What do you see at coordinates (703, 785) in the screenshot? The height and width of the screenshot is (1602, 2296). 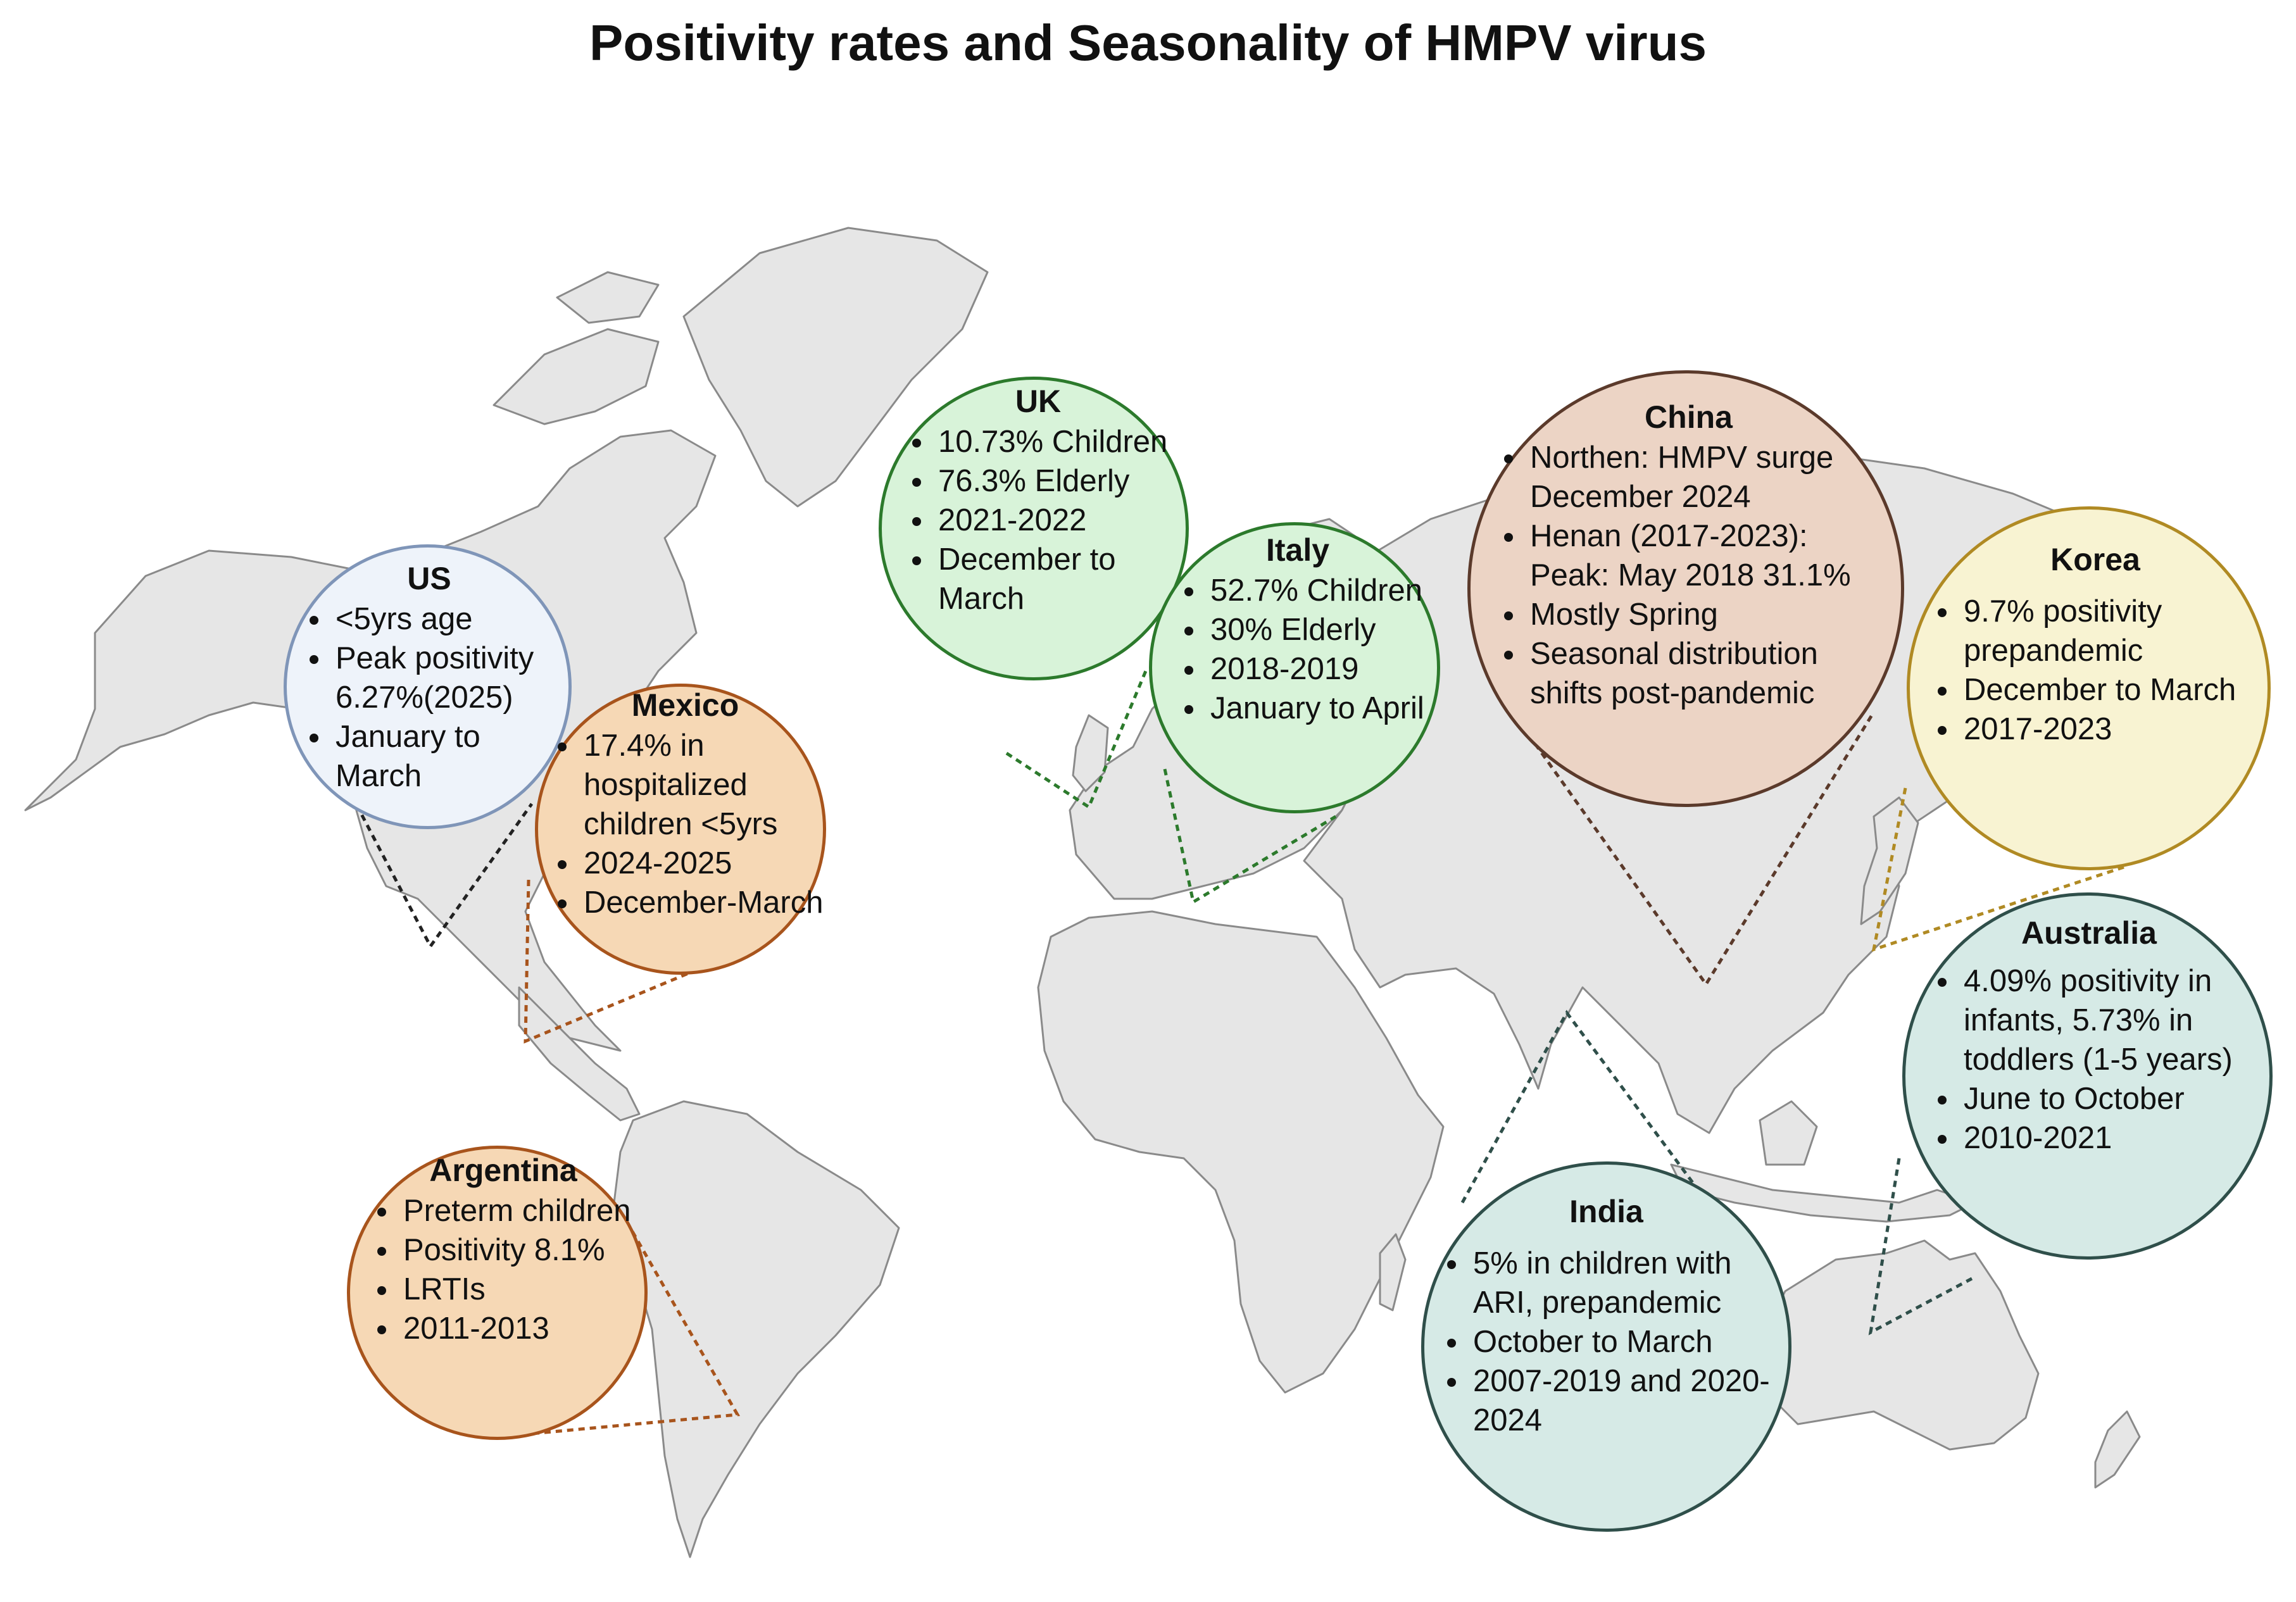 I see `mexico-point-1: 17.4% in hospitalized children <5yrs` at bounding box center [703, 785].